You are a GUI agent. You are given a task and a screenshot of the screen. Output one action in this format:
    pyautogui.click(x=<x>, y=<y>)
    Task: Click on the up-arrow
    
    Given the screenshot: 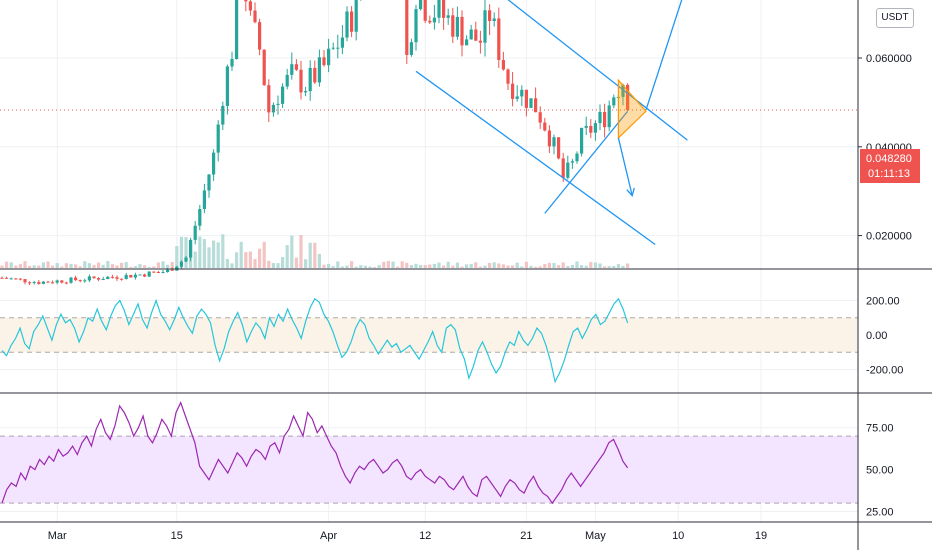 What is the action you would take?
    pyautogui.click(x=677, y=55)
    